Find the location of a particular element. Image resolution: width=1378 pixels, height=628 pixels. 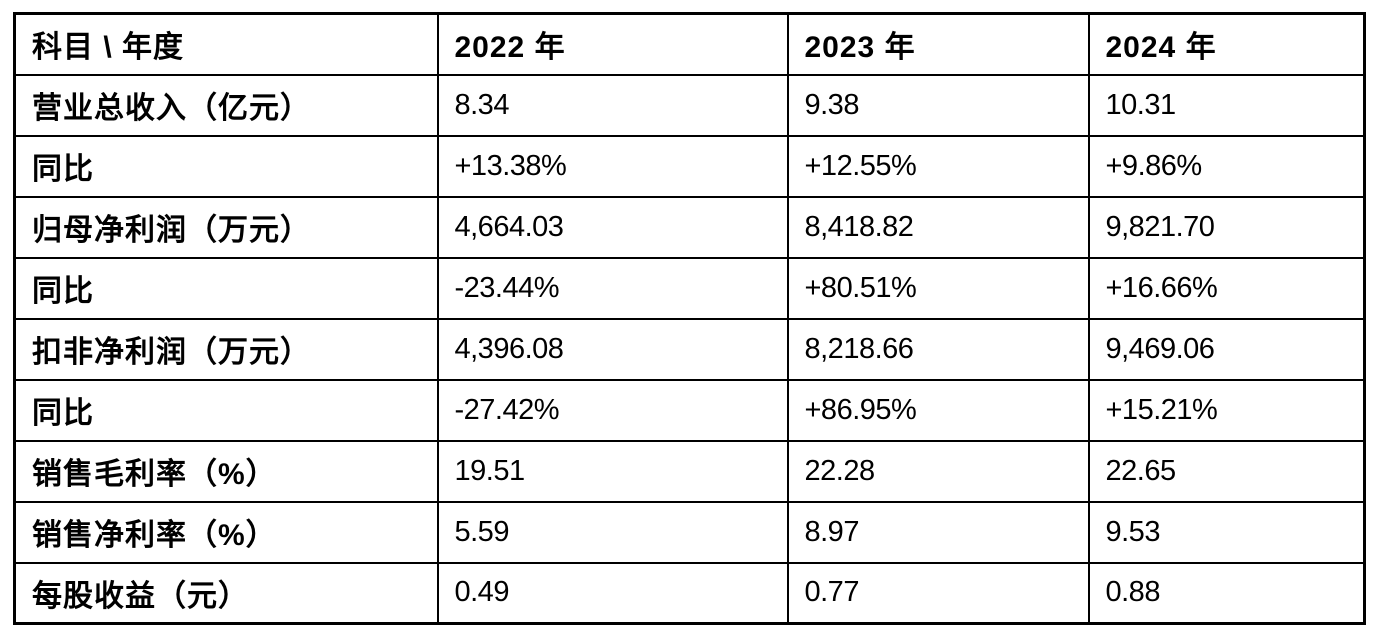

cell-2024: 22.65 is located at coordinates (1226, 471).